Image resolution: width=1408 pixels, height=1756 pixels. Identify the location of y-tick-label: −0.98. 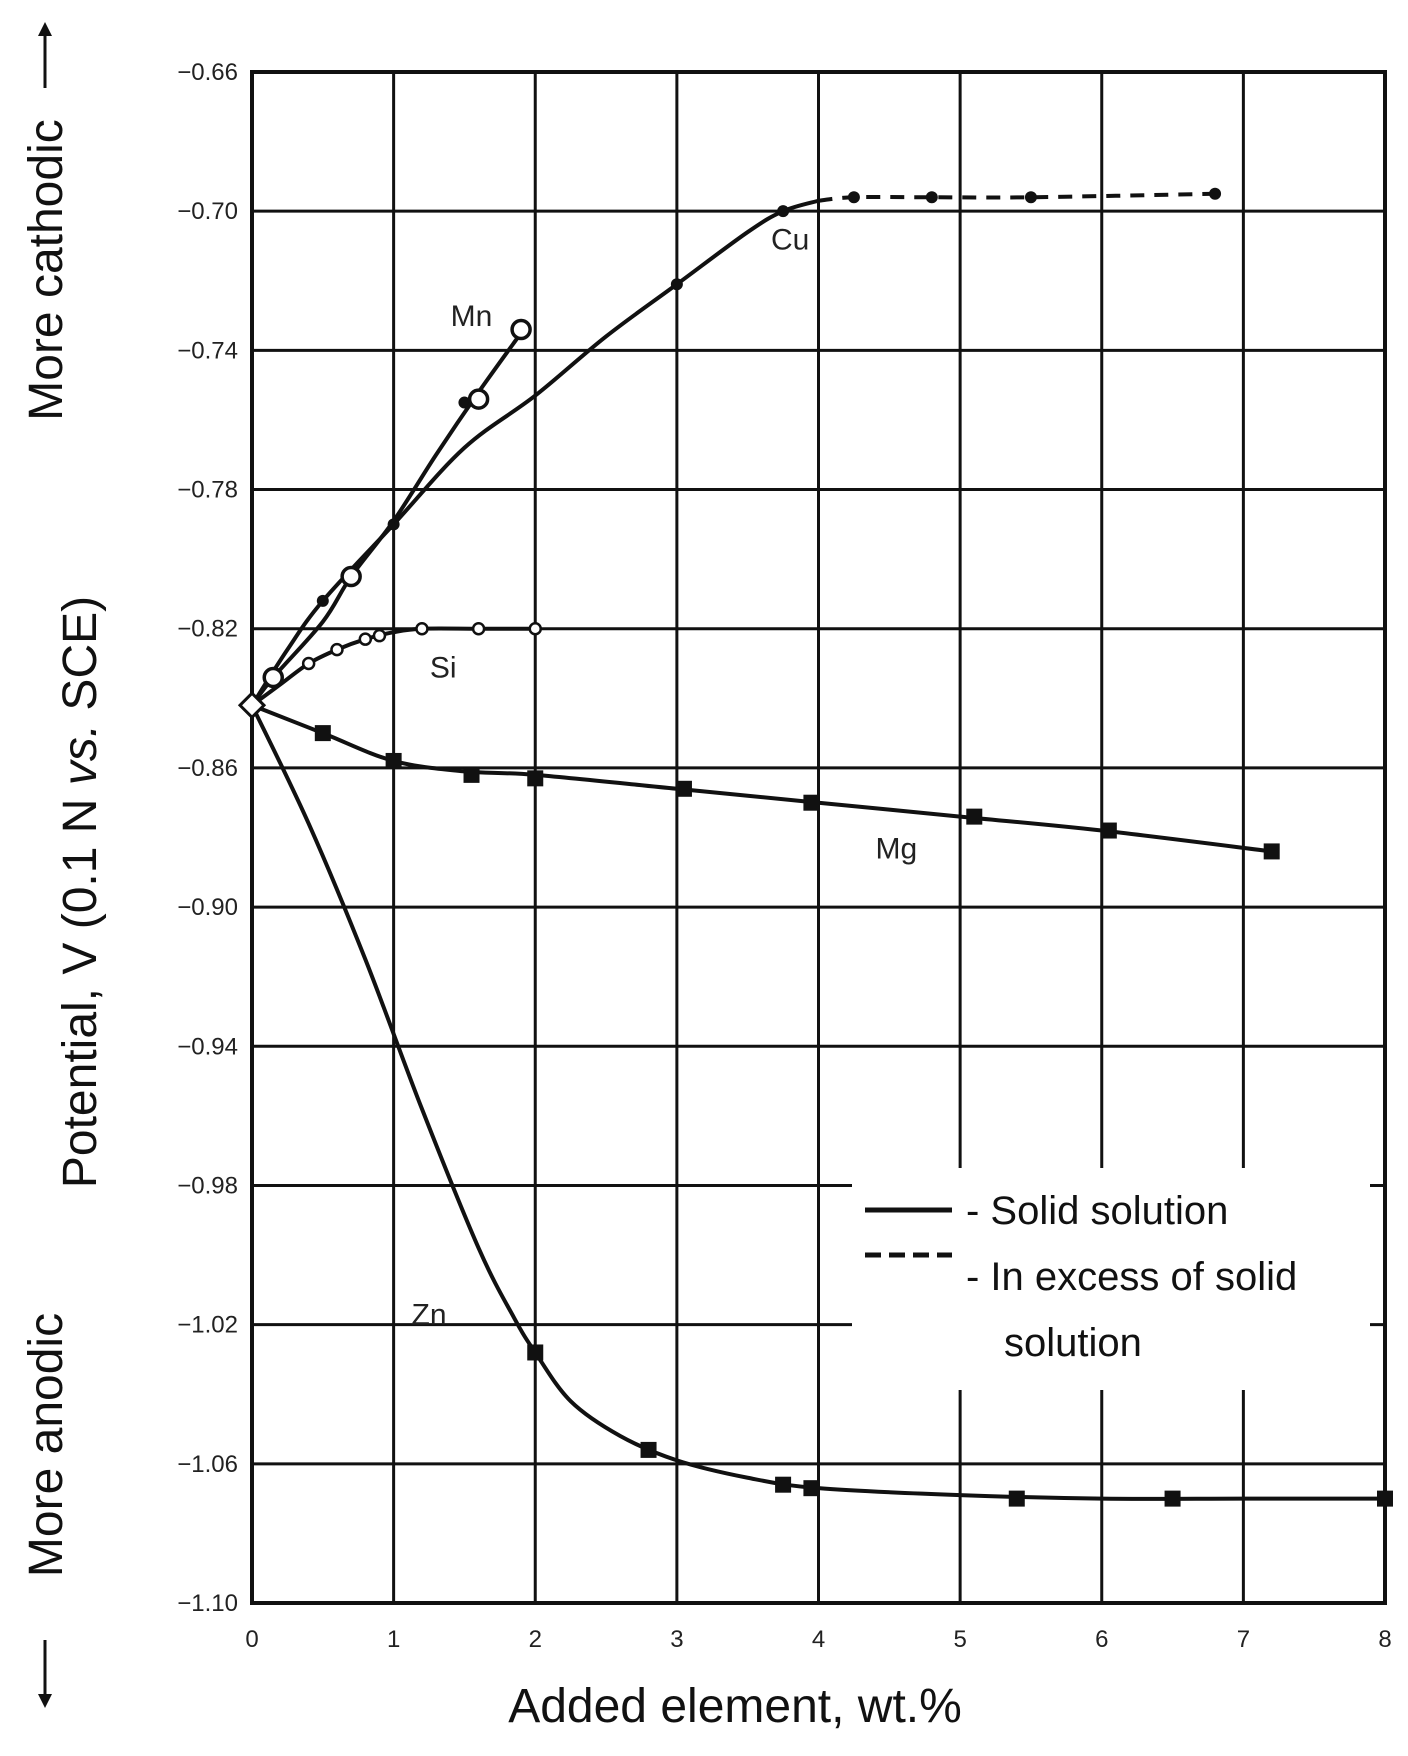
(207, 1185).